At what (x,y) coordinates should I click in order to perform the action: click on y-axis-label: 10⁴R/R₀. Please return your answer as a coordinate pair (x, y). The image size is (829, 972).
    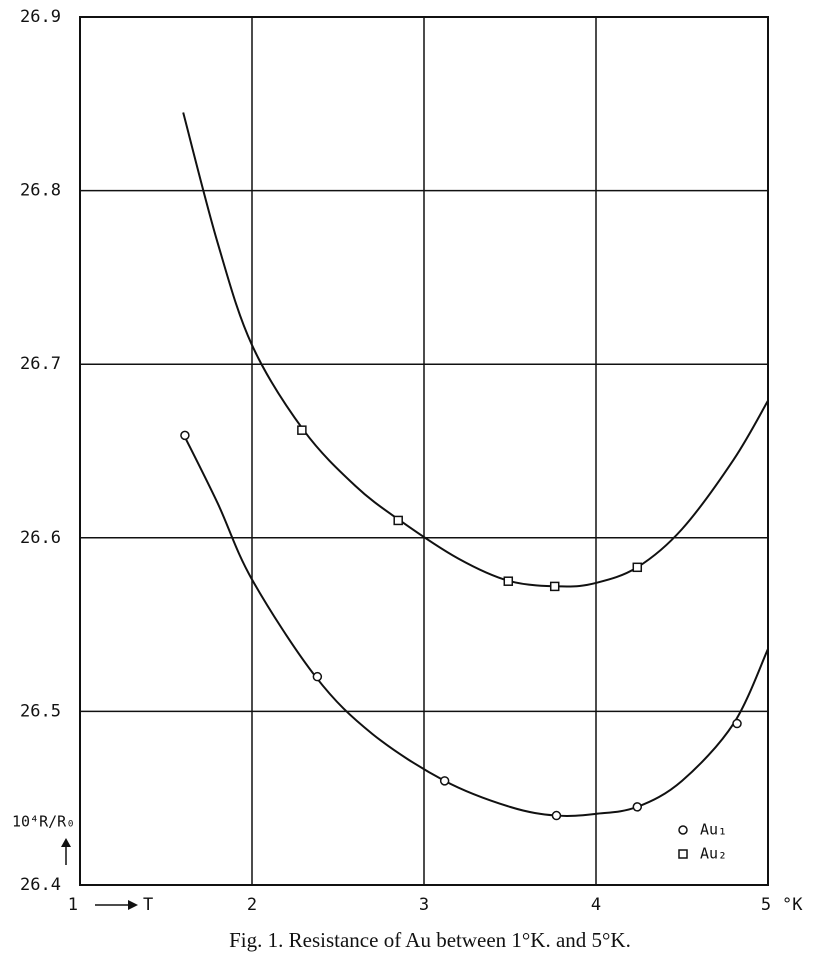
    Looking at the image, I should click on (43, 822).